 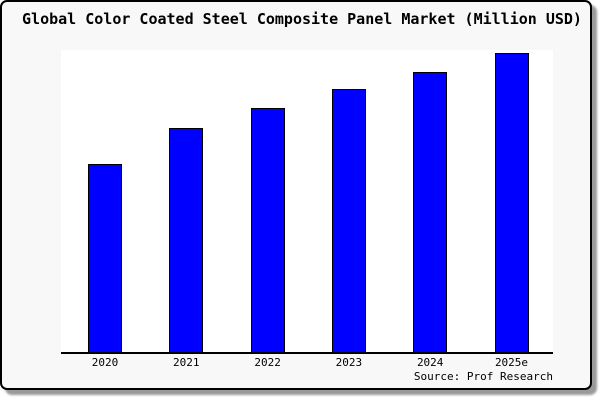 I want to click on x-tick-label-2021: 2021, so click(x=186, y=362).